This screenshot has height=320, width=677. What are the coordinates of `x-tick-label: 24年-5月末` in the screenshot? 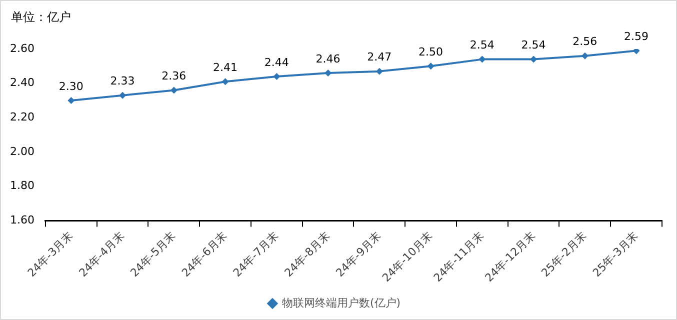 It's located at (153, 254).